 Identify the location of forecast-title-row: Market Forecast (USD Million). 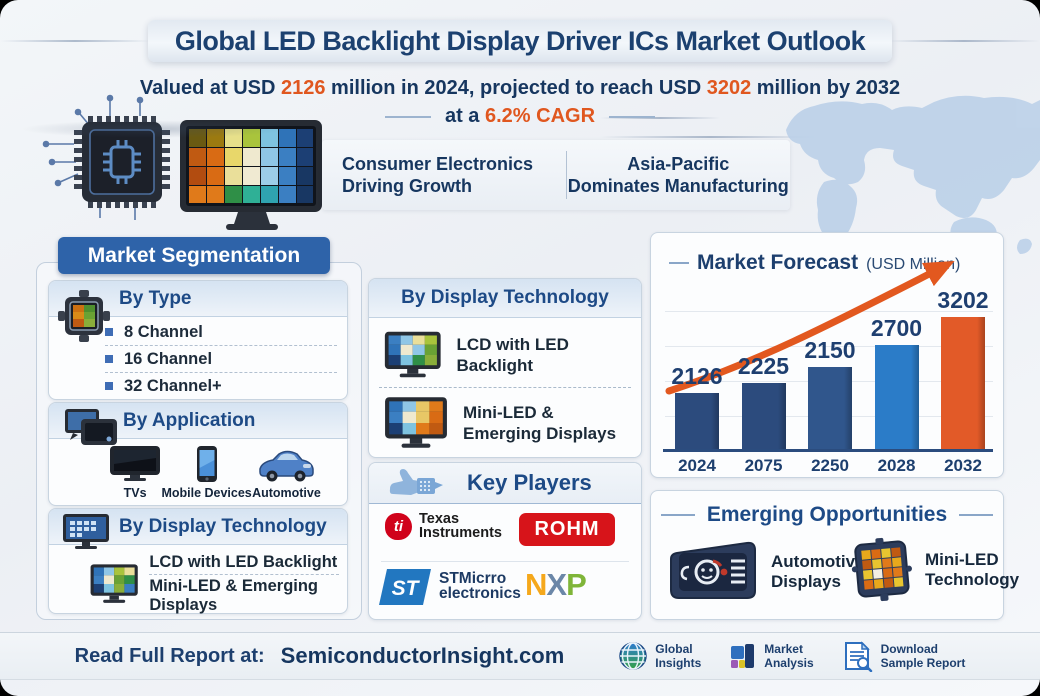
(814, 263).